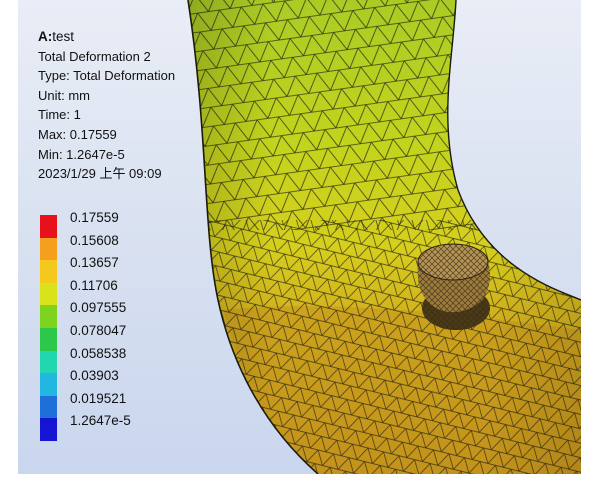  I want to click on legend-label: 0.11706, so click(94, 285).